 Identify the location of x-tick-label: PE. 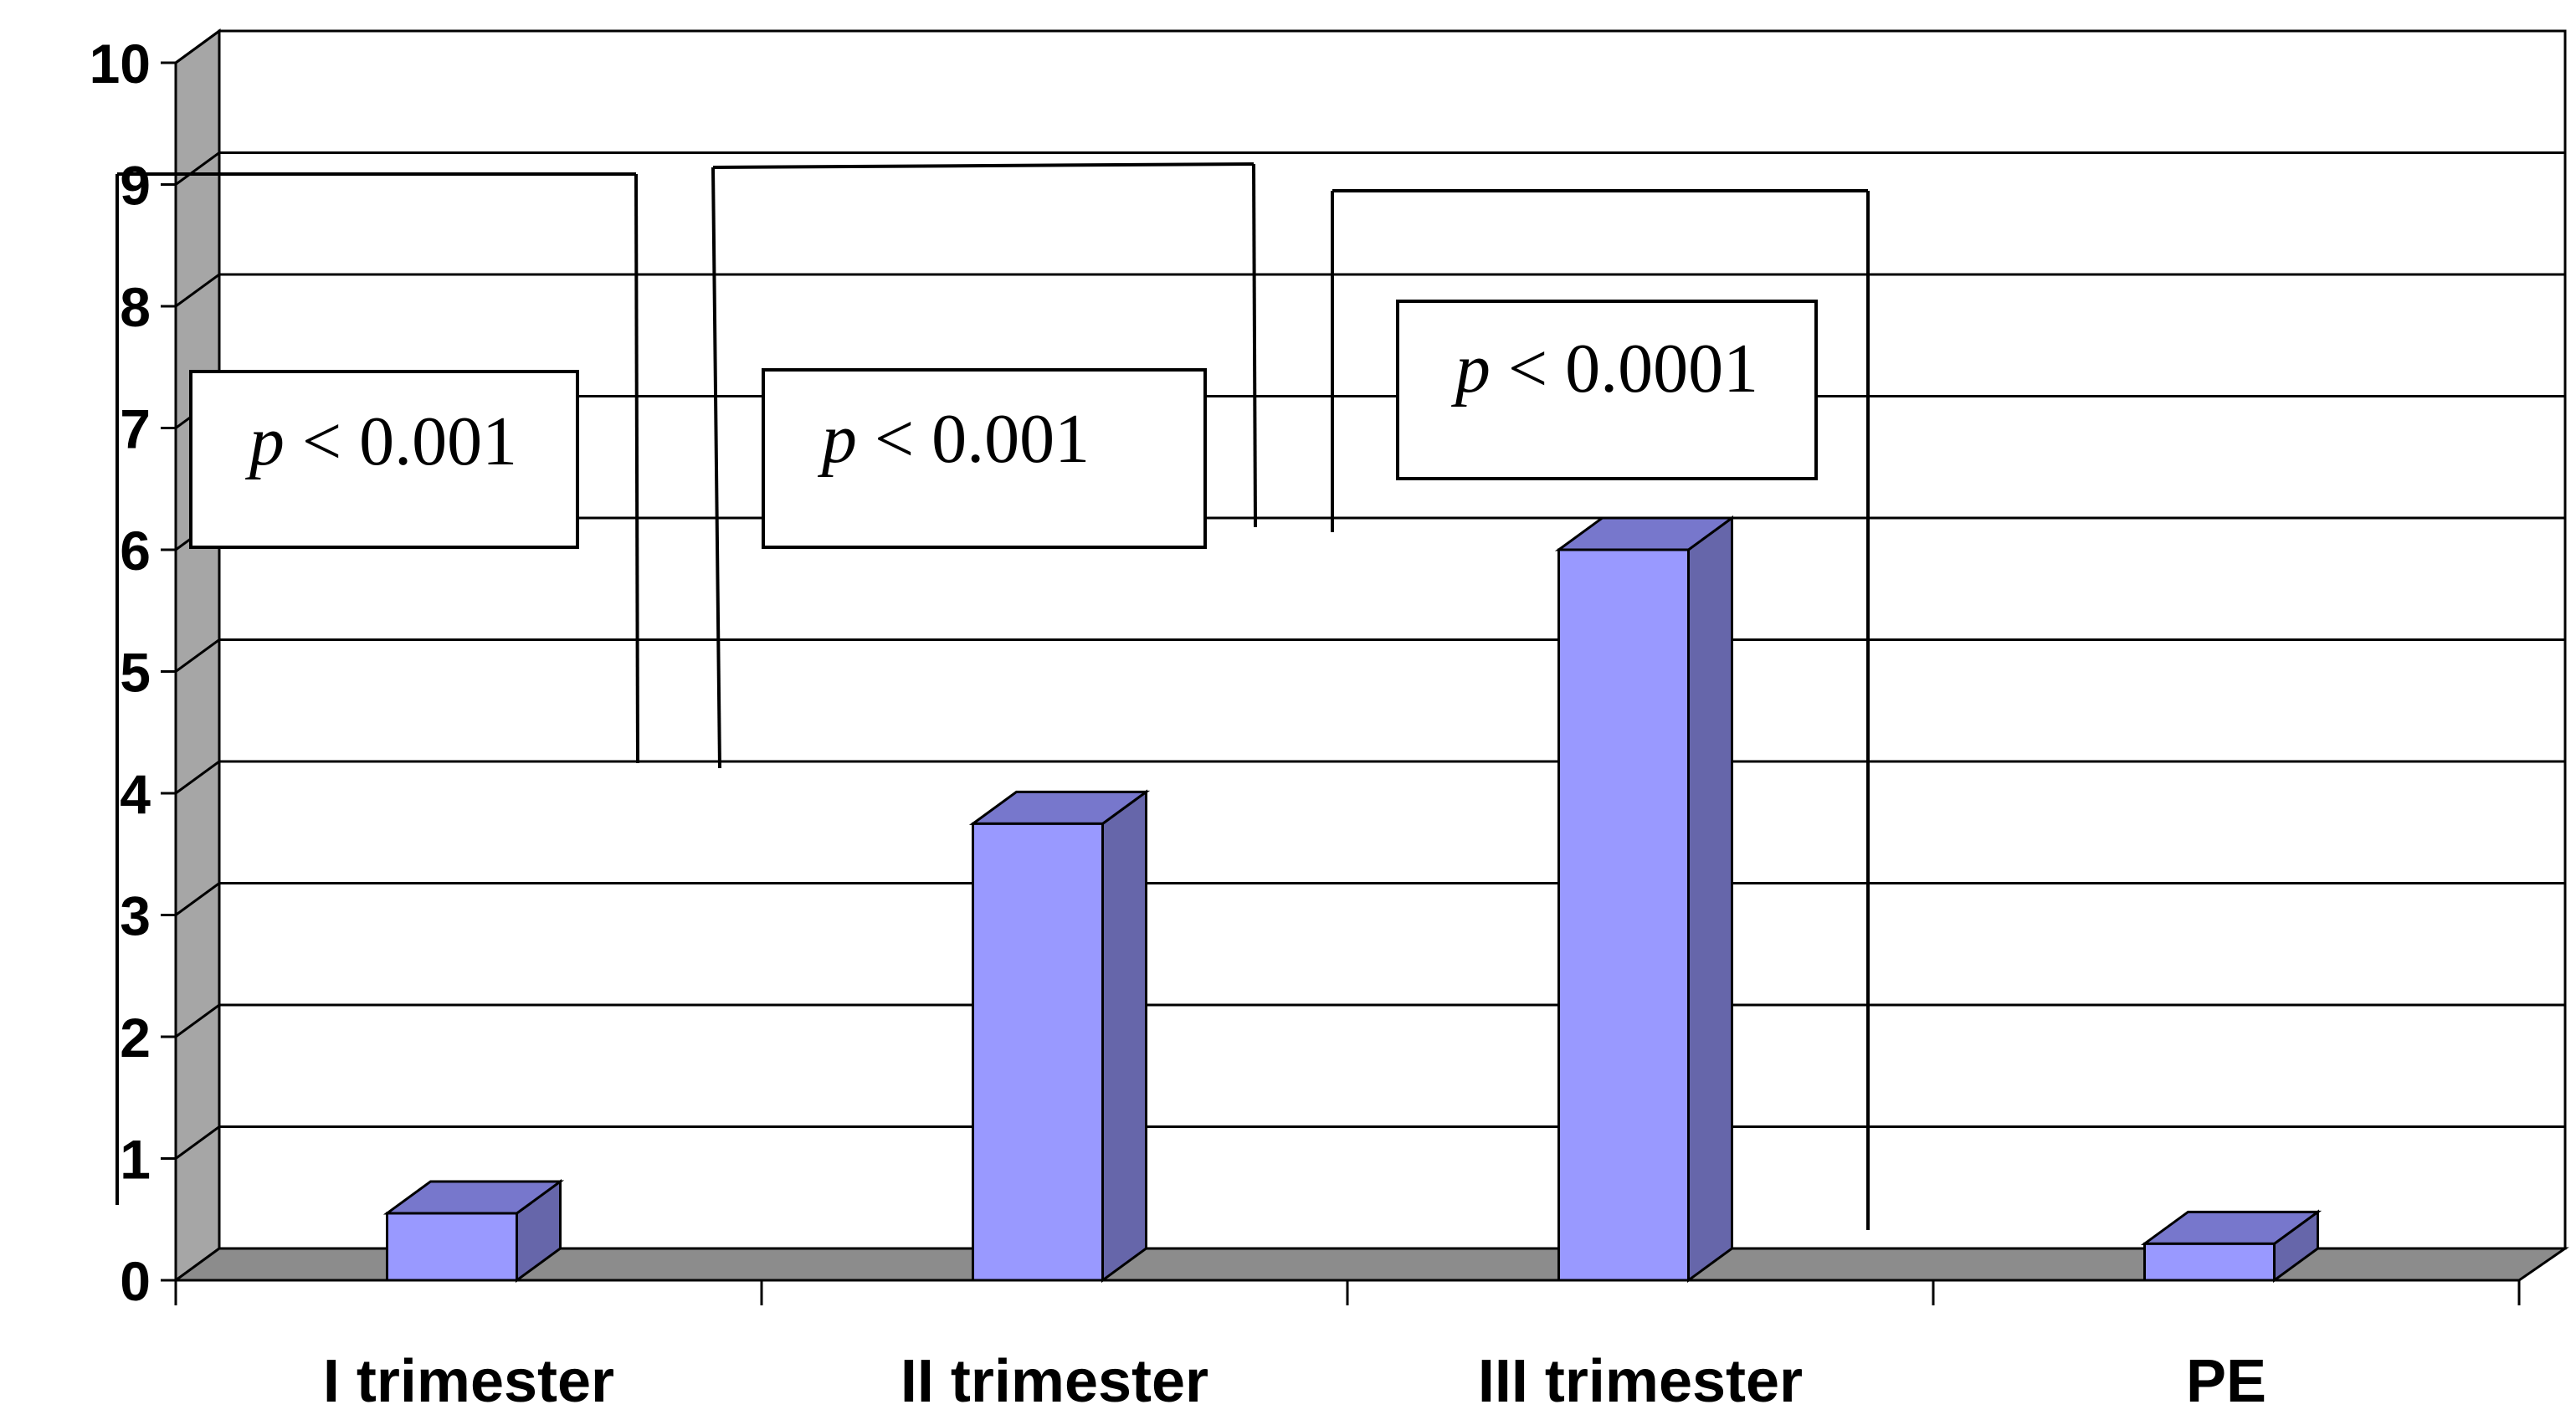
(2226, 1382).